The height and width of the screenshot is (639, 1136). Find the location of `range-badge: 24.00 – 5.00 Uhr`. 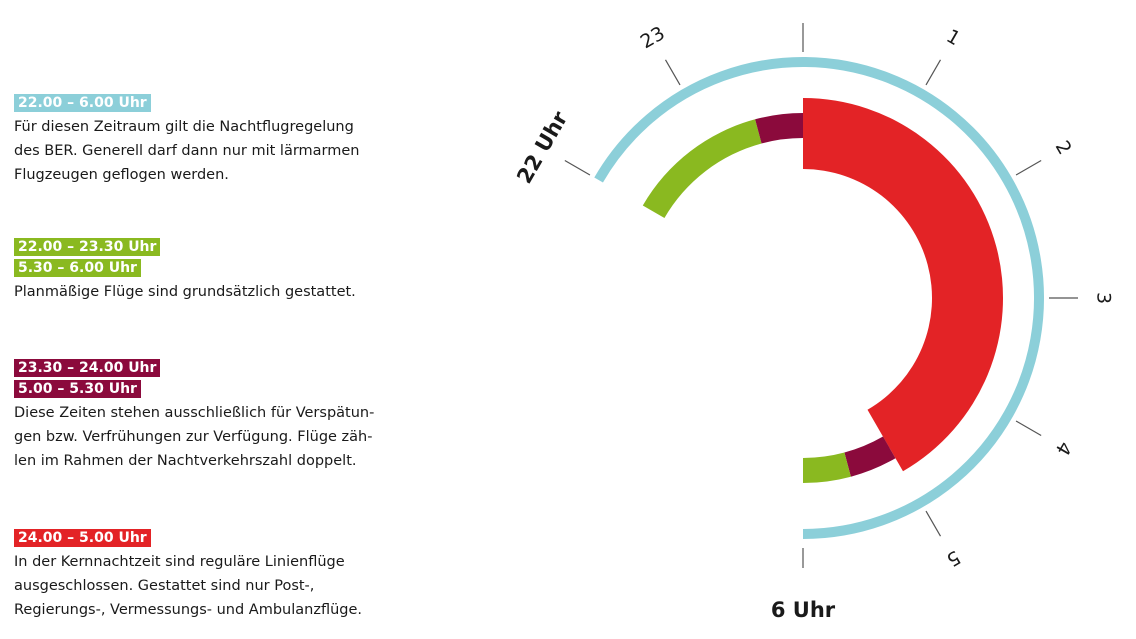

range-badge: 24.00 – 5.00 Uhr is located at coordinates (82, 538).